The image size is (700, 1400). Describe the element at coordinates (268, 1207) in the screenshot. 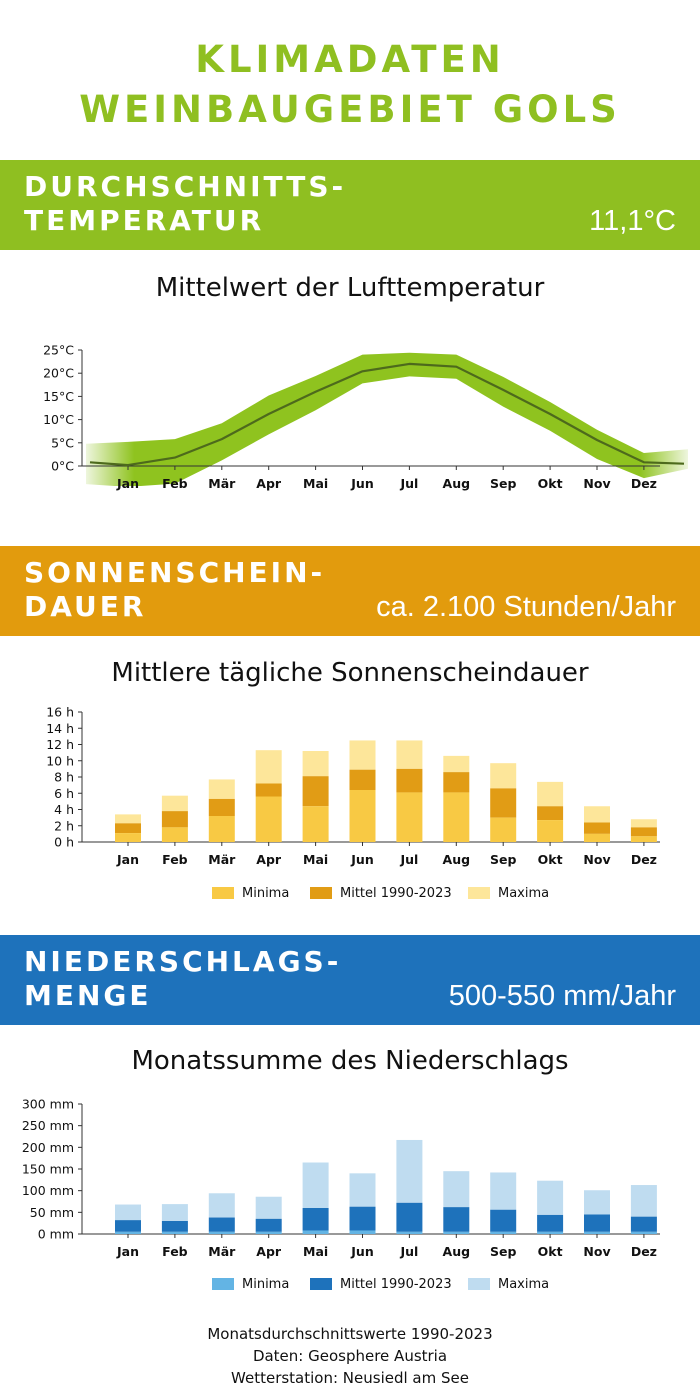

I see `bar-maxima-apr` at that location.